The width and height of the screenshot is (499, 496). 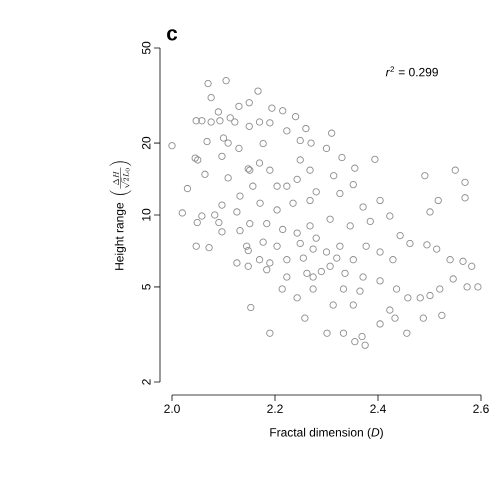 What do you see at coordinates (146, 287) in the screenshot?
I see `y-tick-label: 5` at bounding box center [146, 287].